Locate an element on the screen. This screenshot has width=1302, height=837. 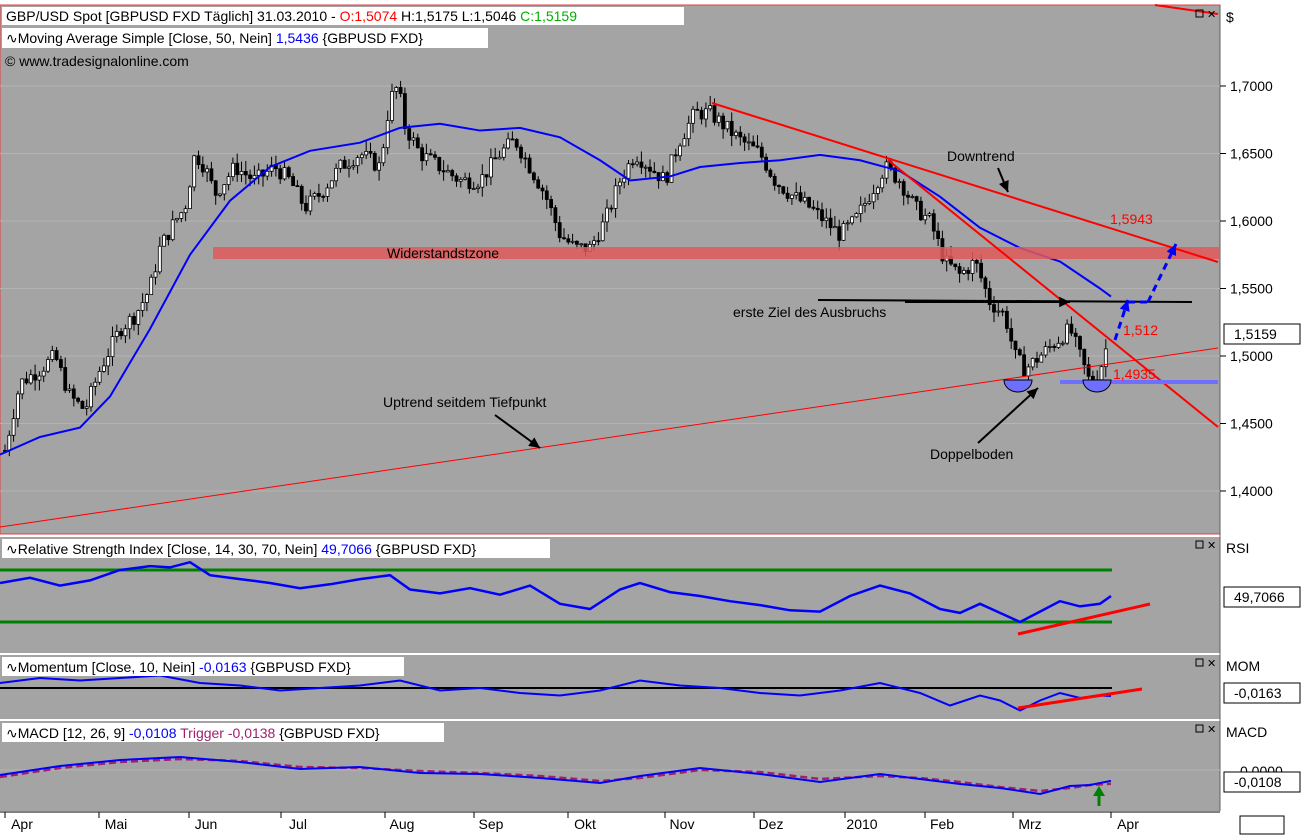
header-highlow: H:1,5175 L:1,5046 is located at coordinates (458, 16).